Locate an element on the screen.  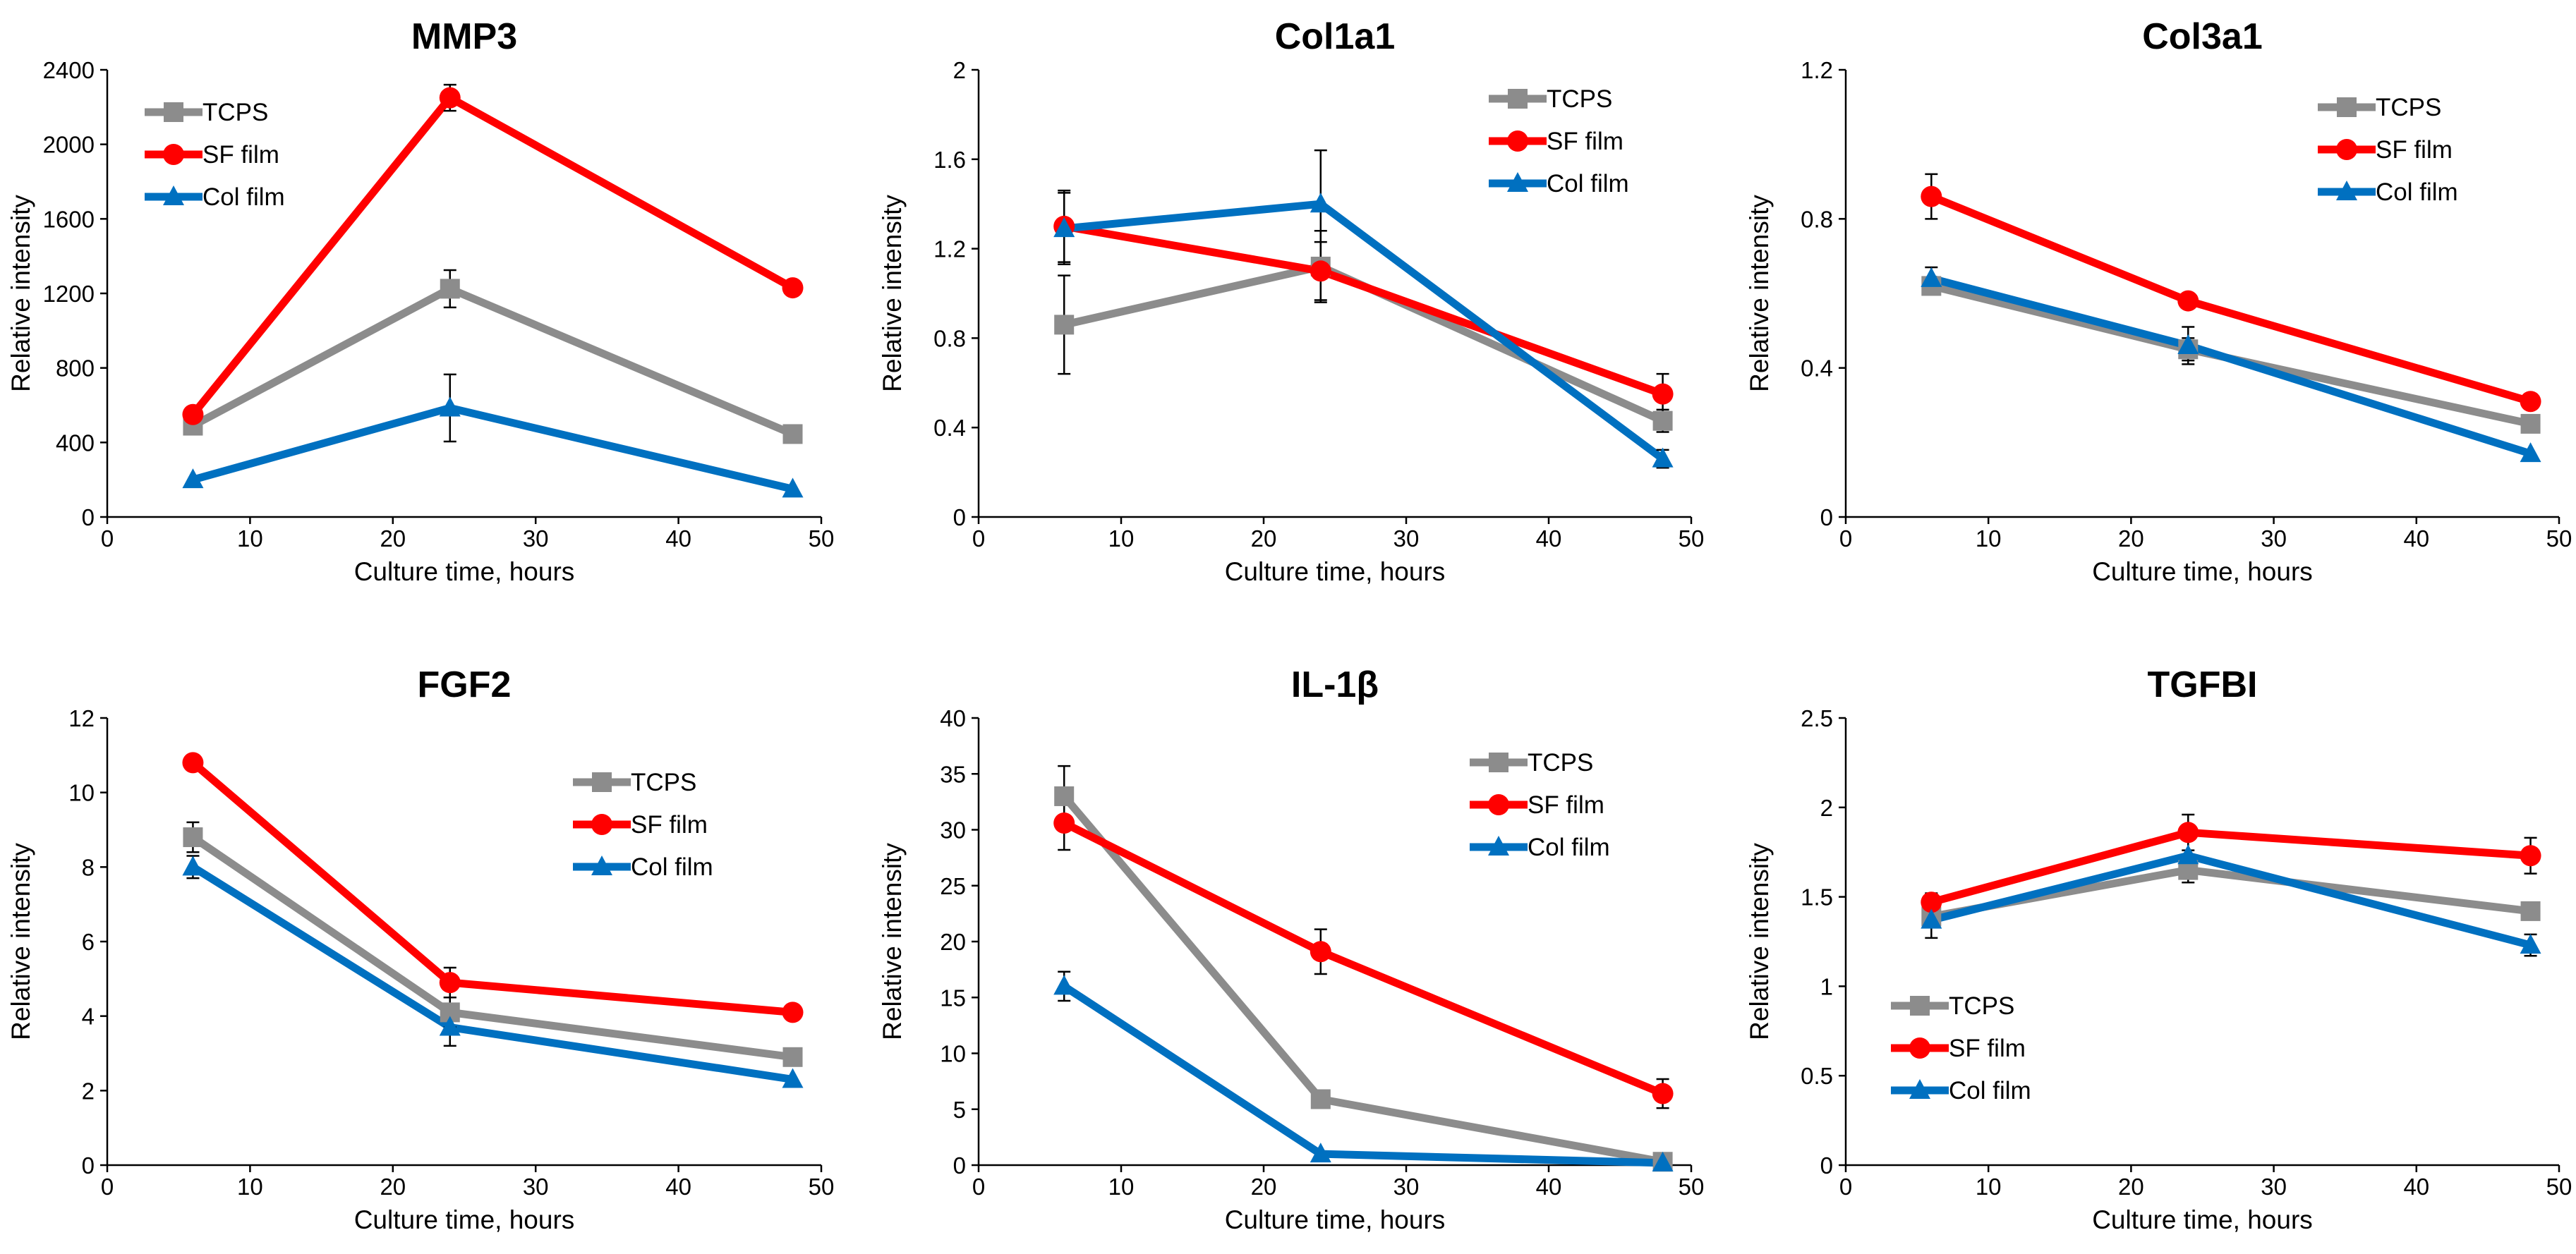
series-line-col-film is located at coordinates (2231, 366).